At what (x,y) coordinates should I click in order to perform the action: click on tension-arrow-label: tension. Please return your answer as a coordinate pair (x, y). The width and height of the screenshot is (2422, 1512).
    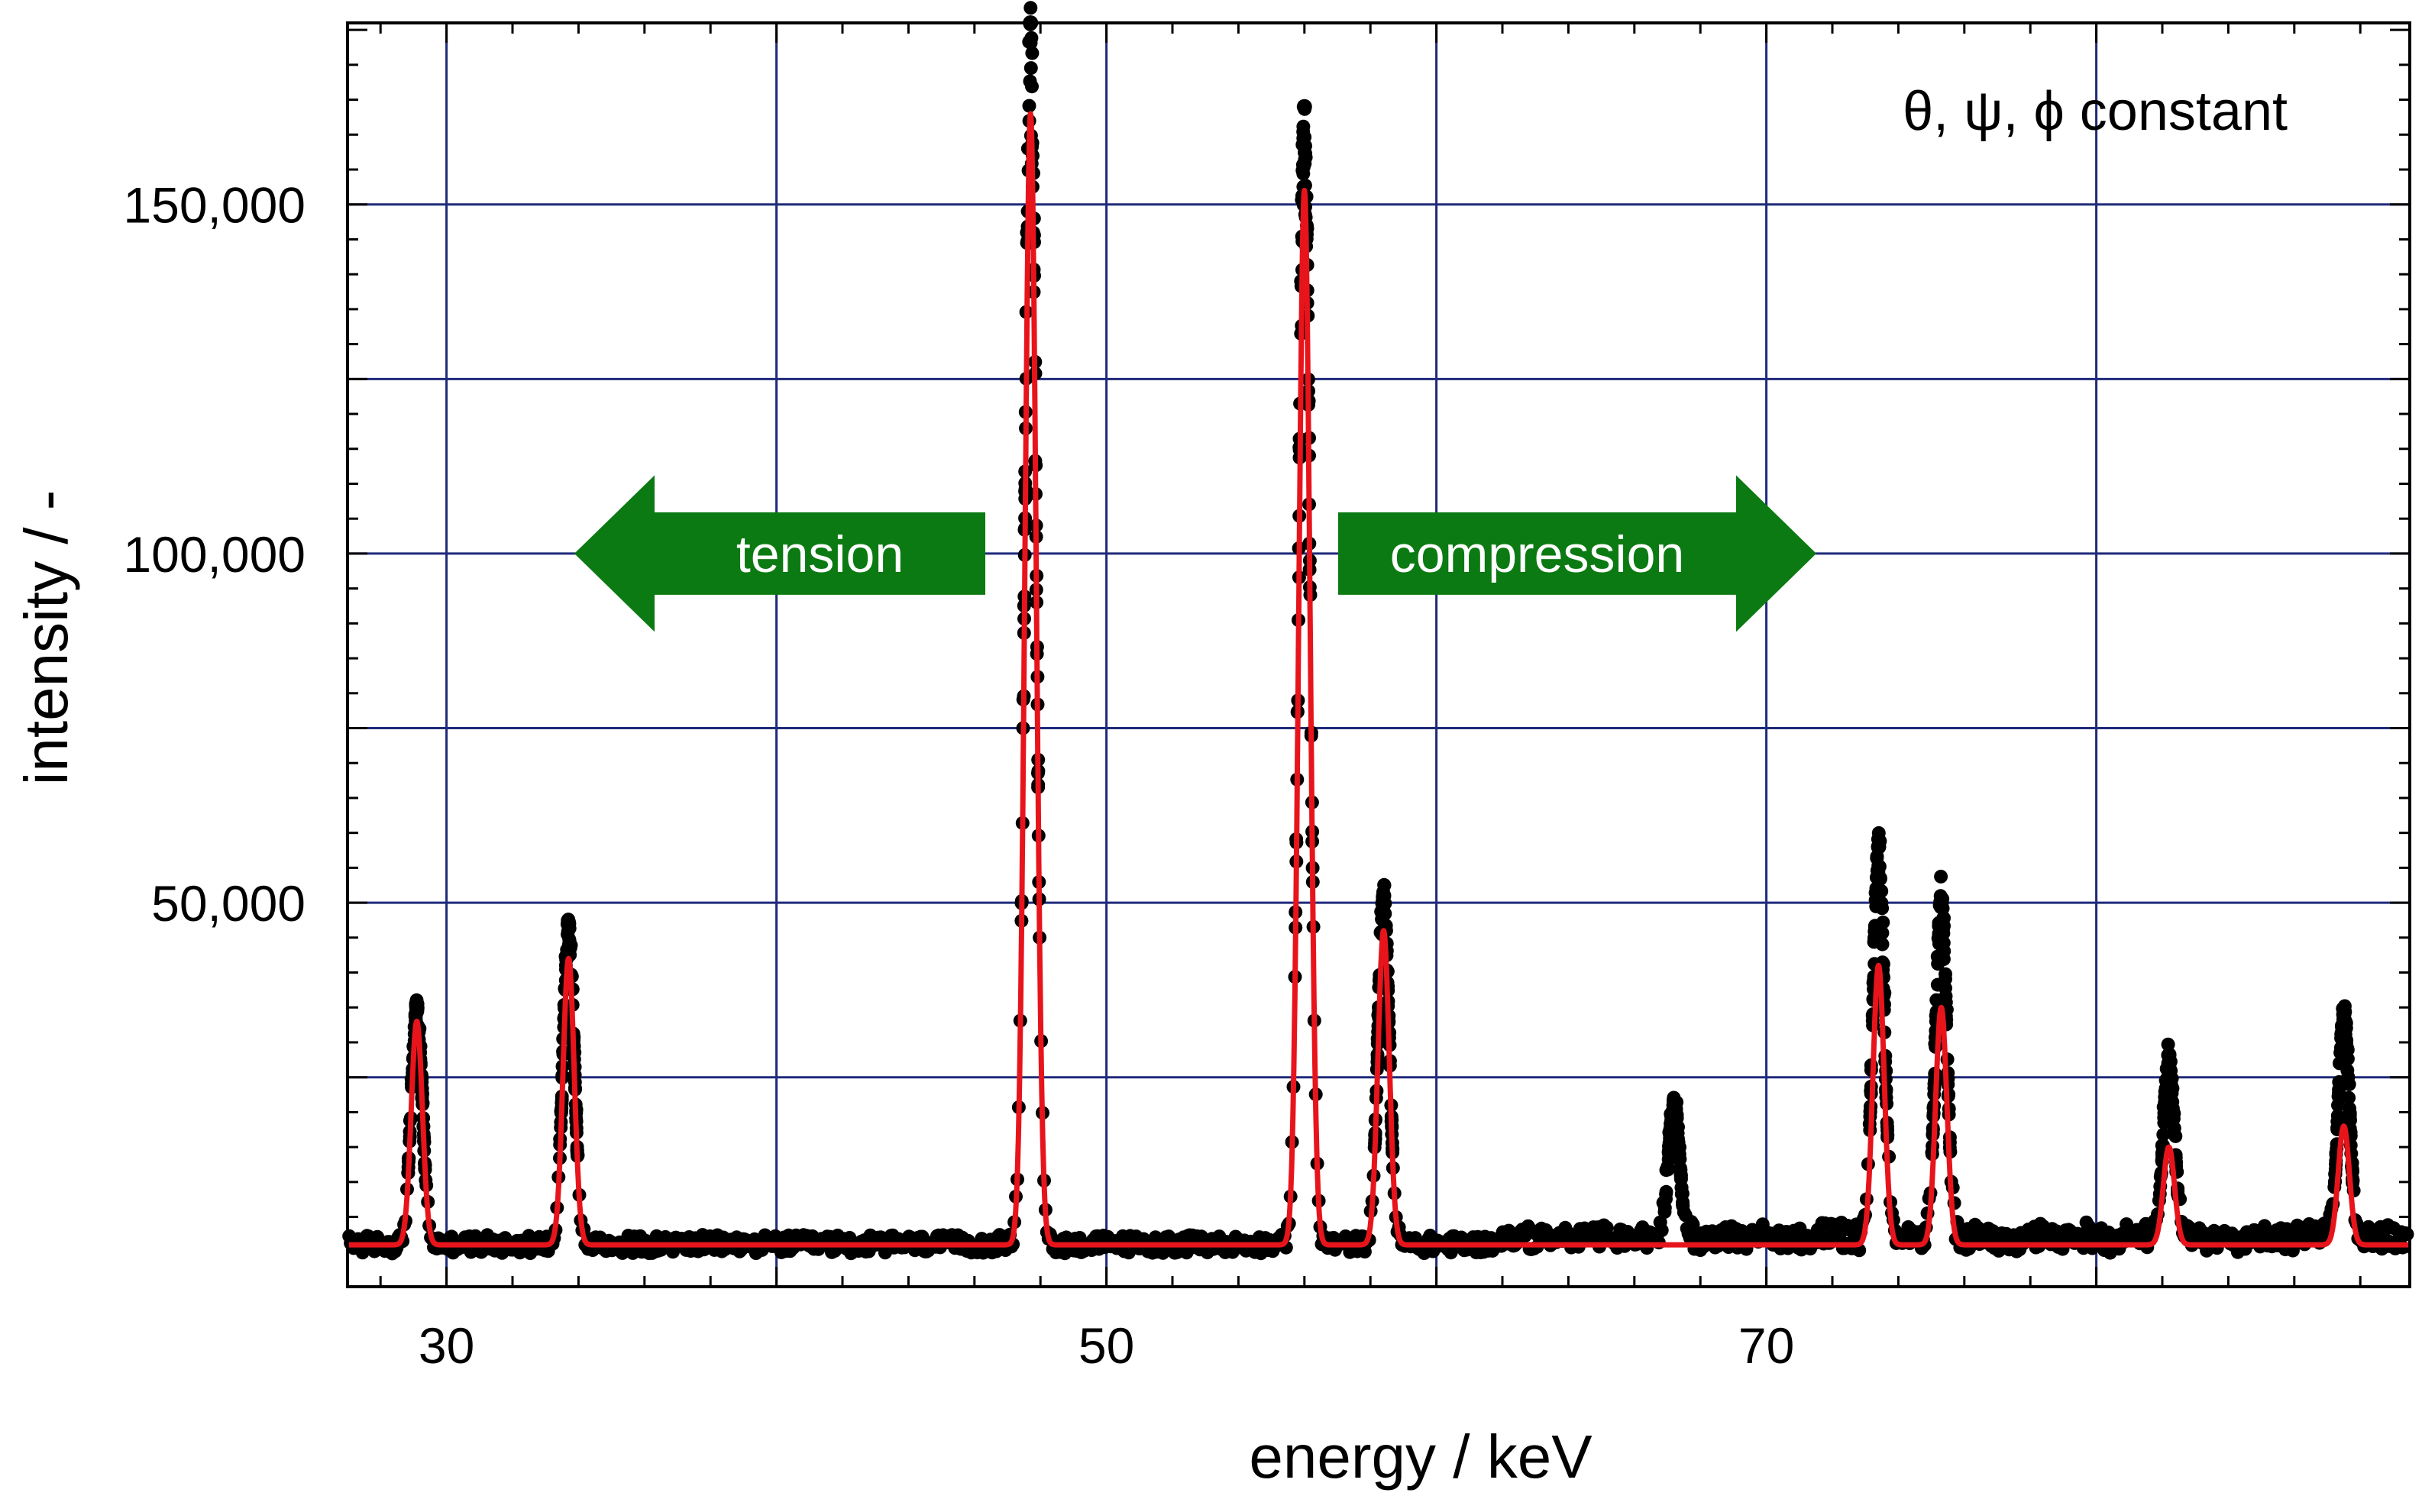
    Looking at the image, I should click on (820, 554).